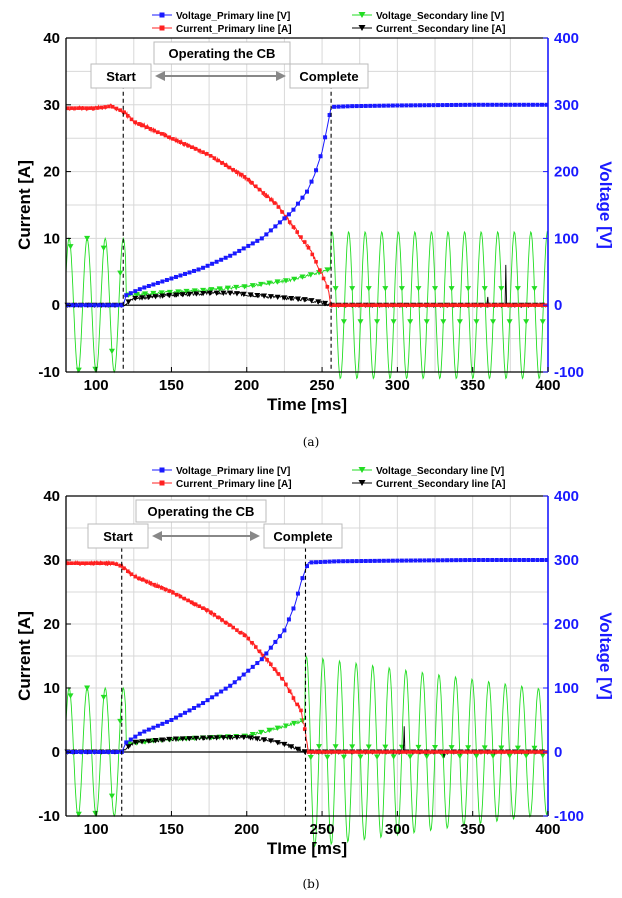 This screenshot has width=622, height=898. Describe the element at coordinates (322, 829) in the screenshot. I see `x-tick-label: 250` at that location.